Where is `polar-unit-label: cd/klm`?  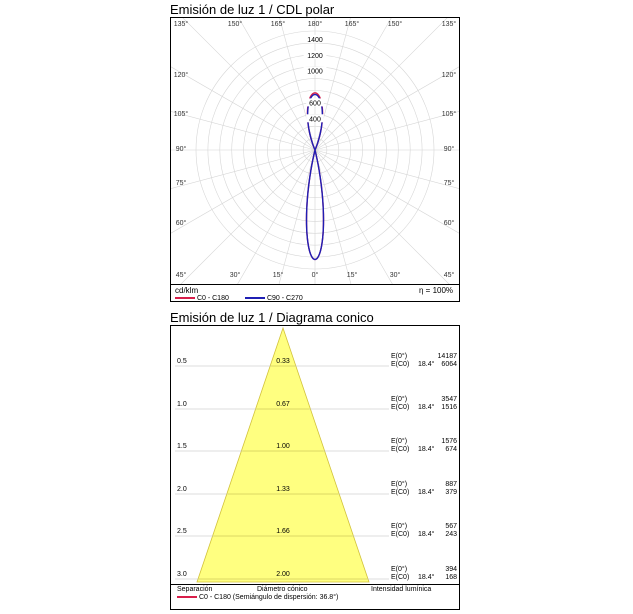
polar-unit-label: cd/klm is located at coordinates (187, 290).